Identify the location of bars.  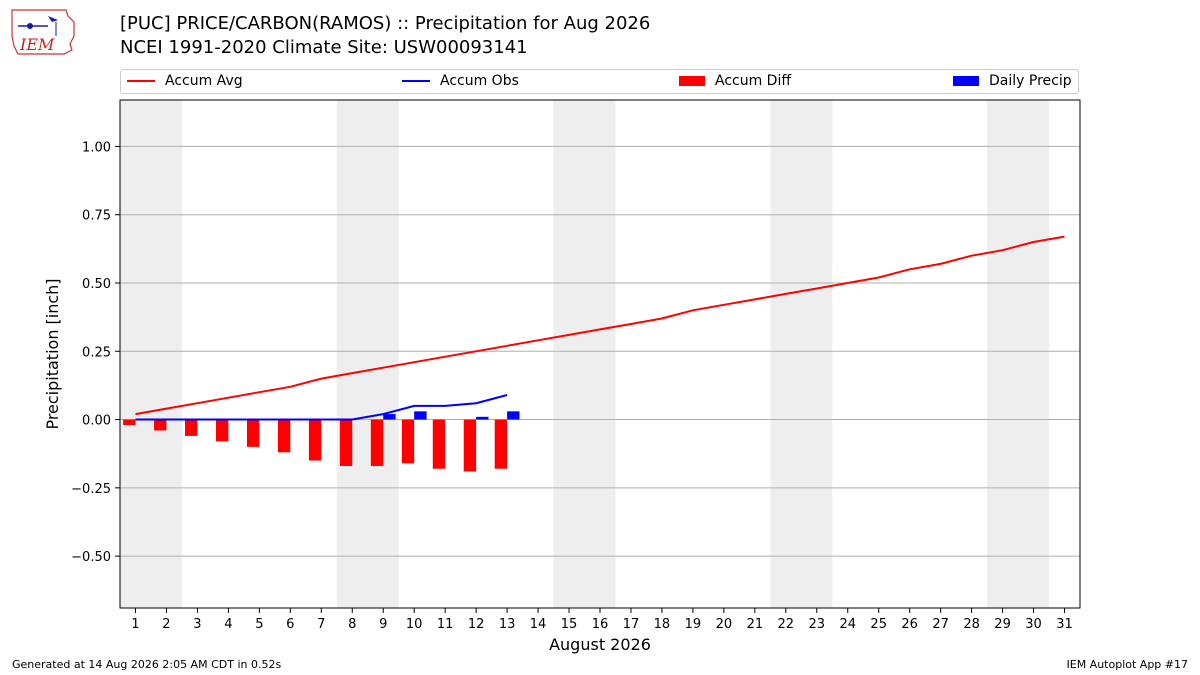
(321, 441).